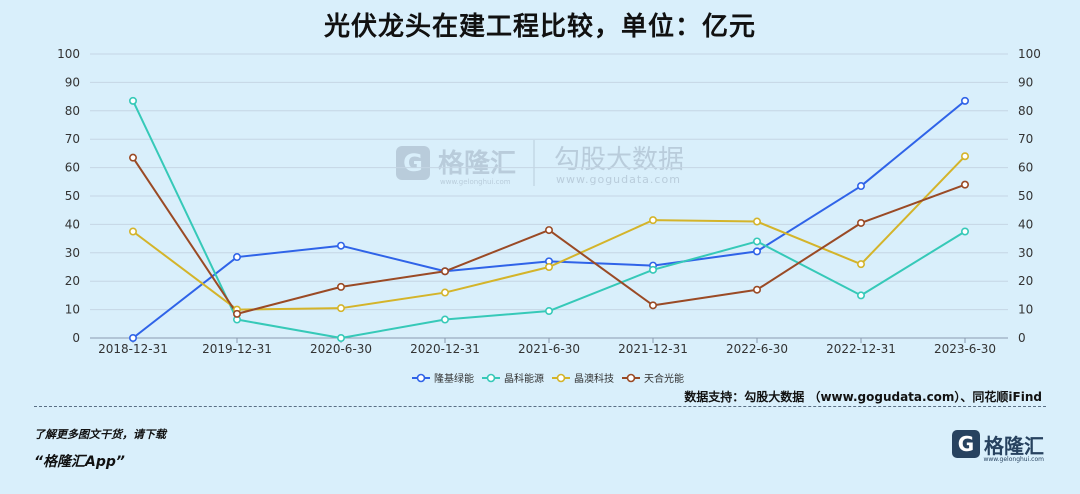 The height and width of the screenshot is (494, 1080). Describe the element at coordinates (540, 406) in the screenshot. I see `divider` at that location.